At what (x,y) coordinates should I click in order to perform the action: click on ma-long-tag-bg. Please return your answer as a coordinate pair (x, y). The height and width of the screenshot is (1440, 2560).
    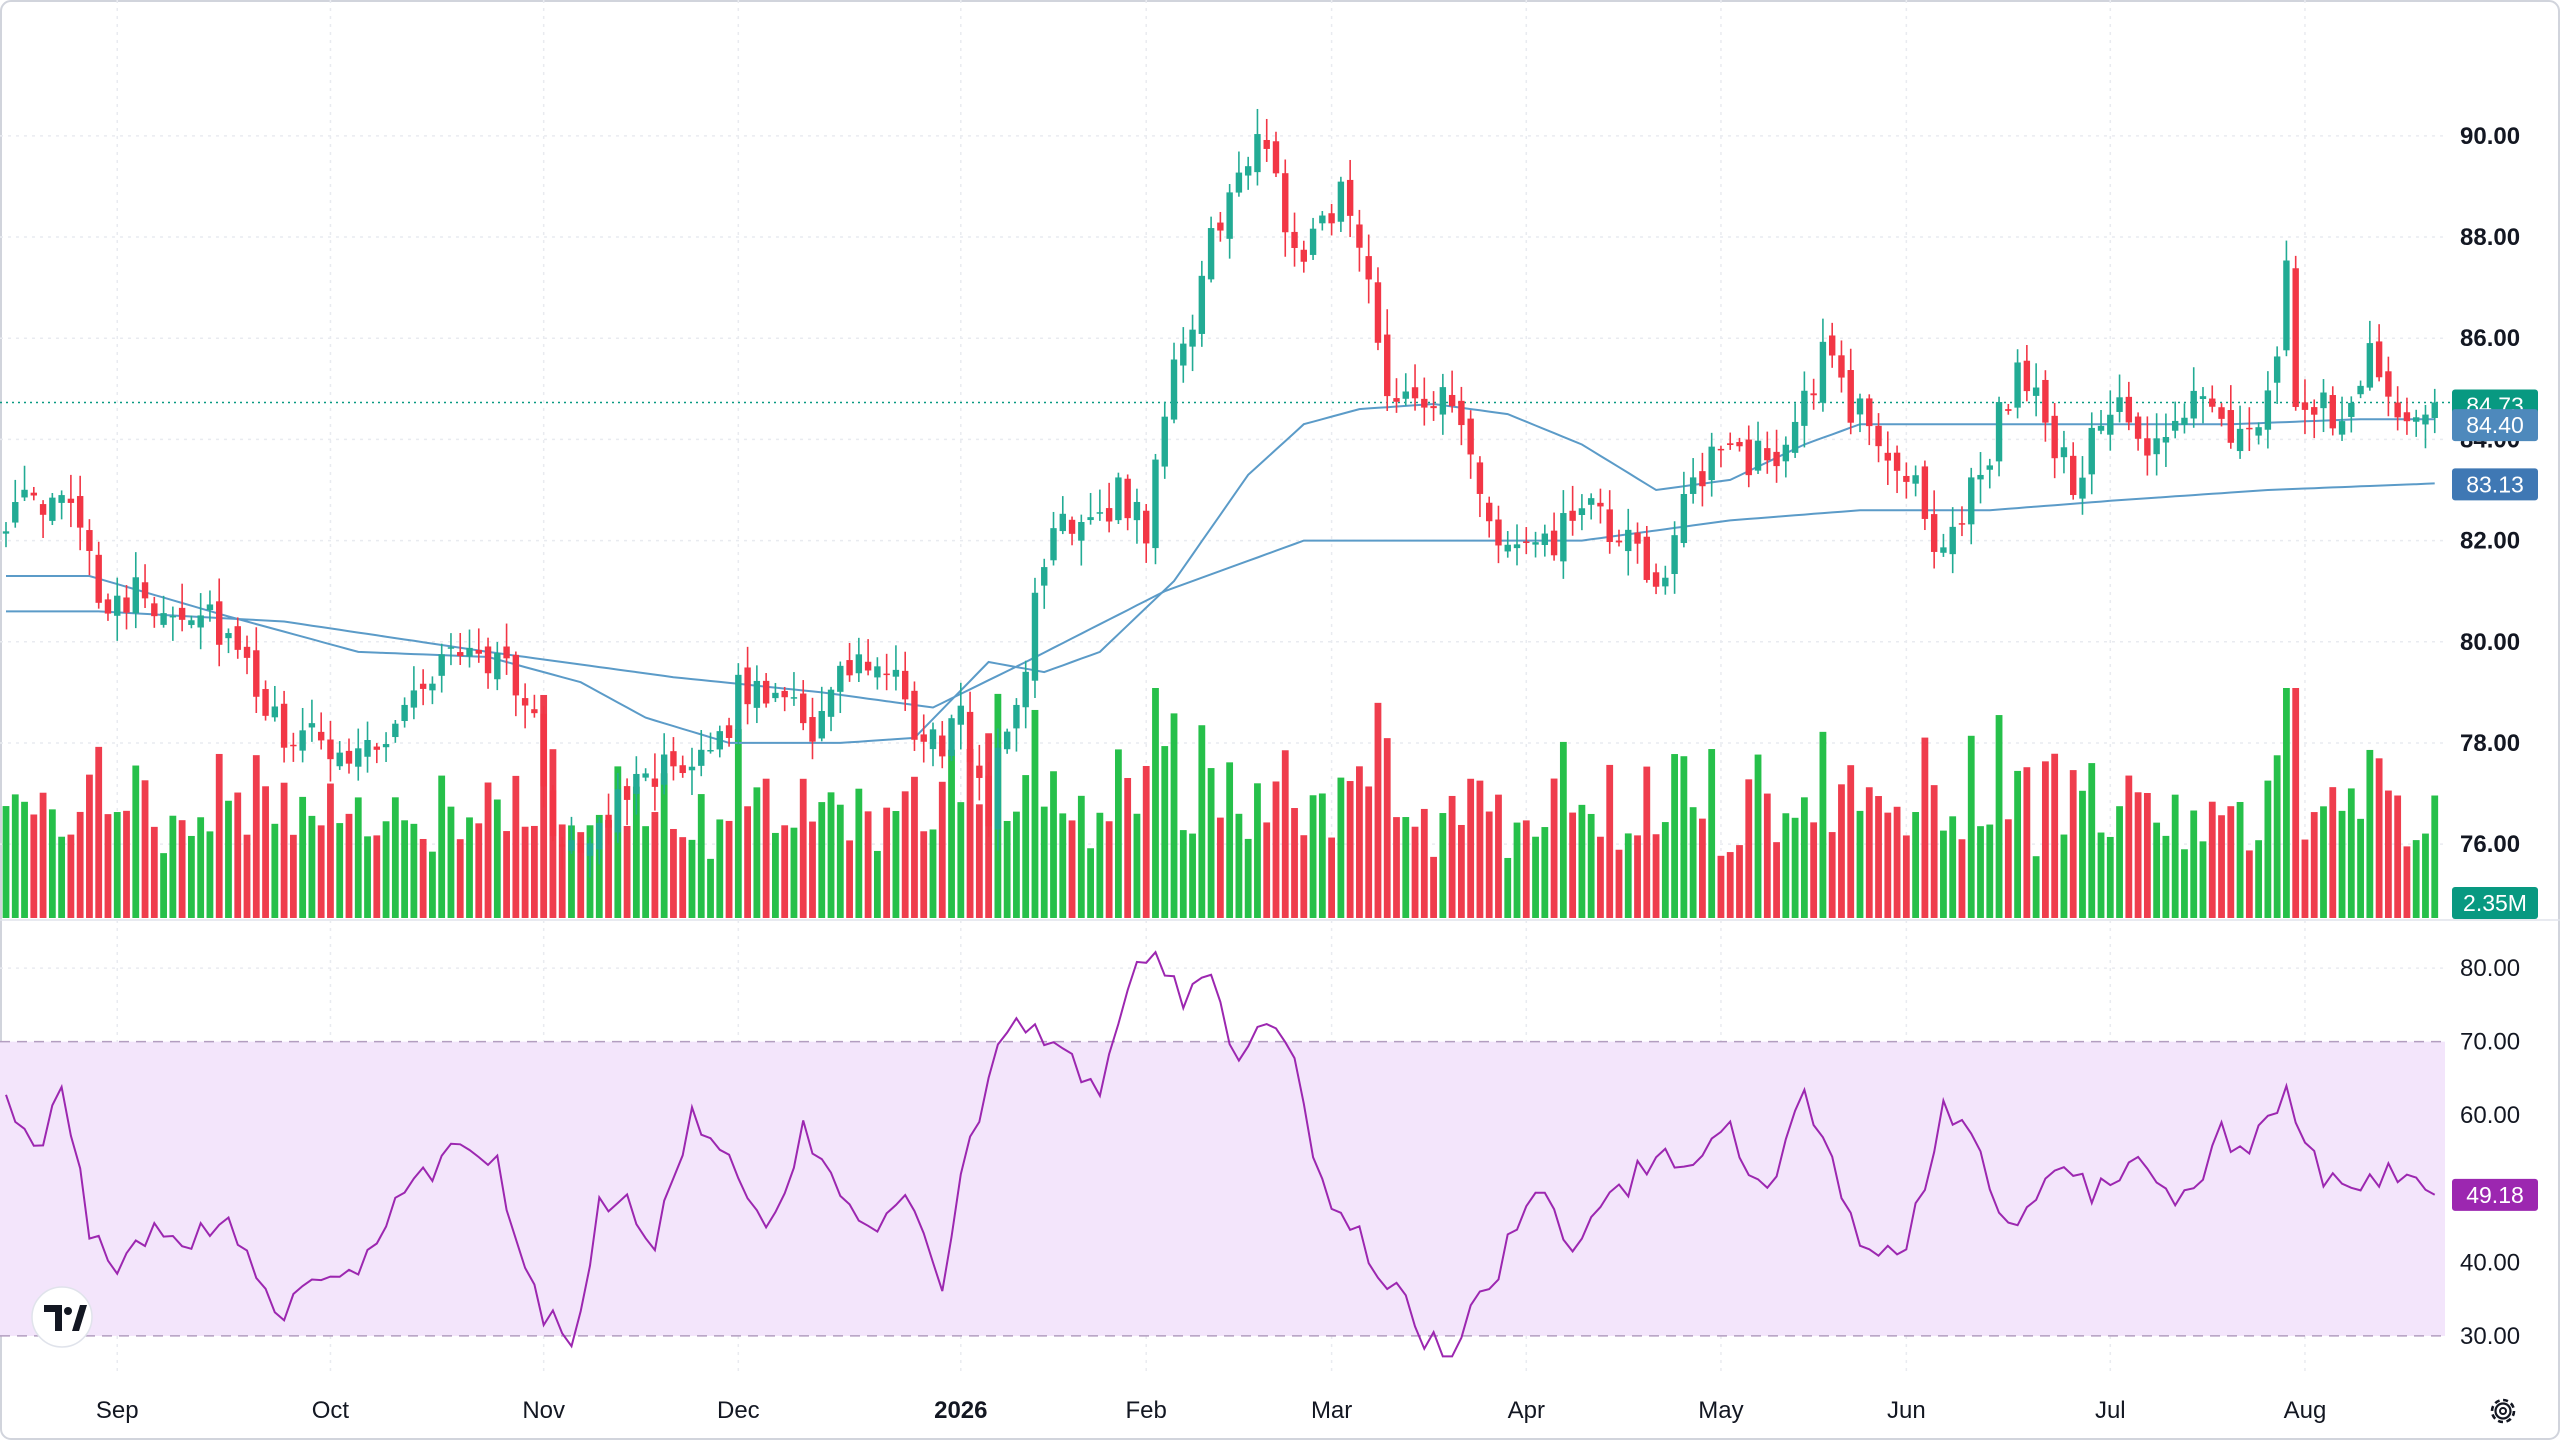
    Looking at the image, I should click on (2495, 484).